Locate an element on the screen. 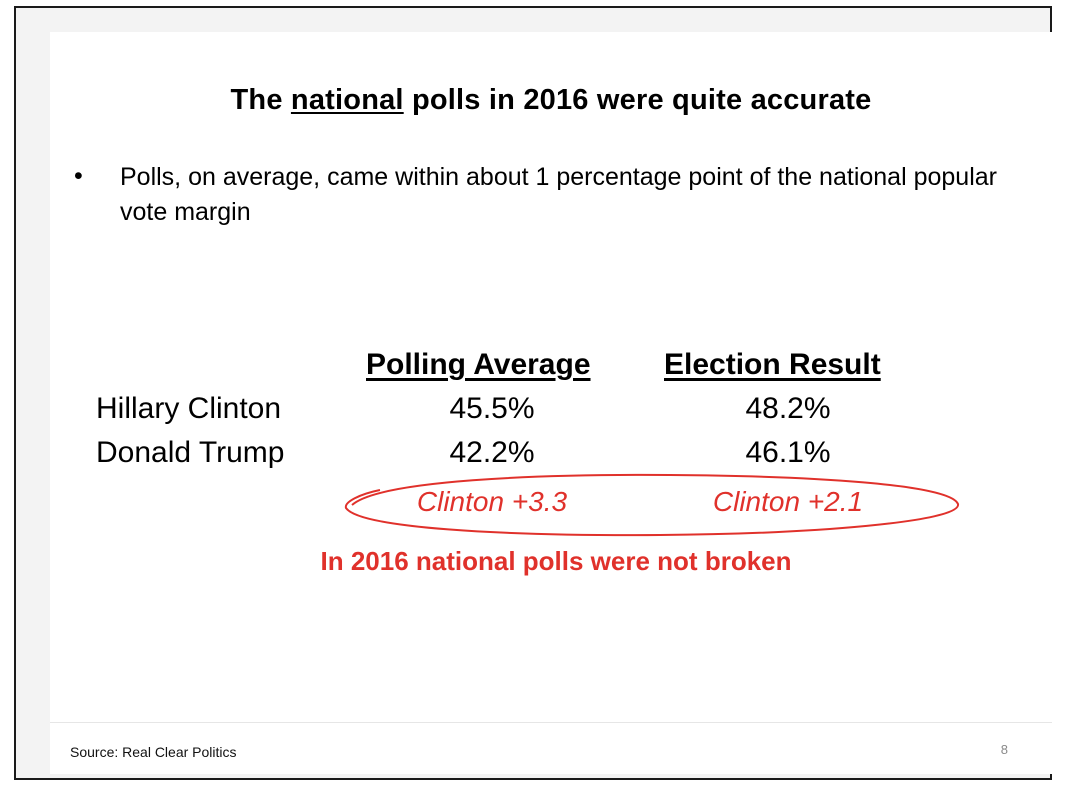 Image resolution: width=1068 pixels, height=791 pixels. title-suffix: polls in 2016 were quite accurate is located at coordinates (637, 100).